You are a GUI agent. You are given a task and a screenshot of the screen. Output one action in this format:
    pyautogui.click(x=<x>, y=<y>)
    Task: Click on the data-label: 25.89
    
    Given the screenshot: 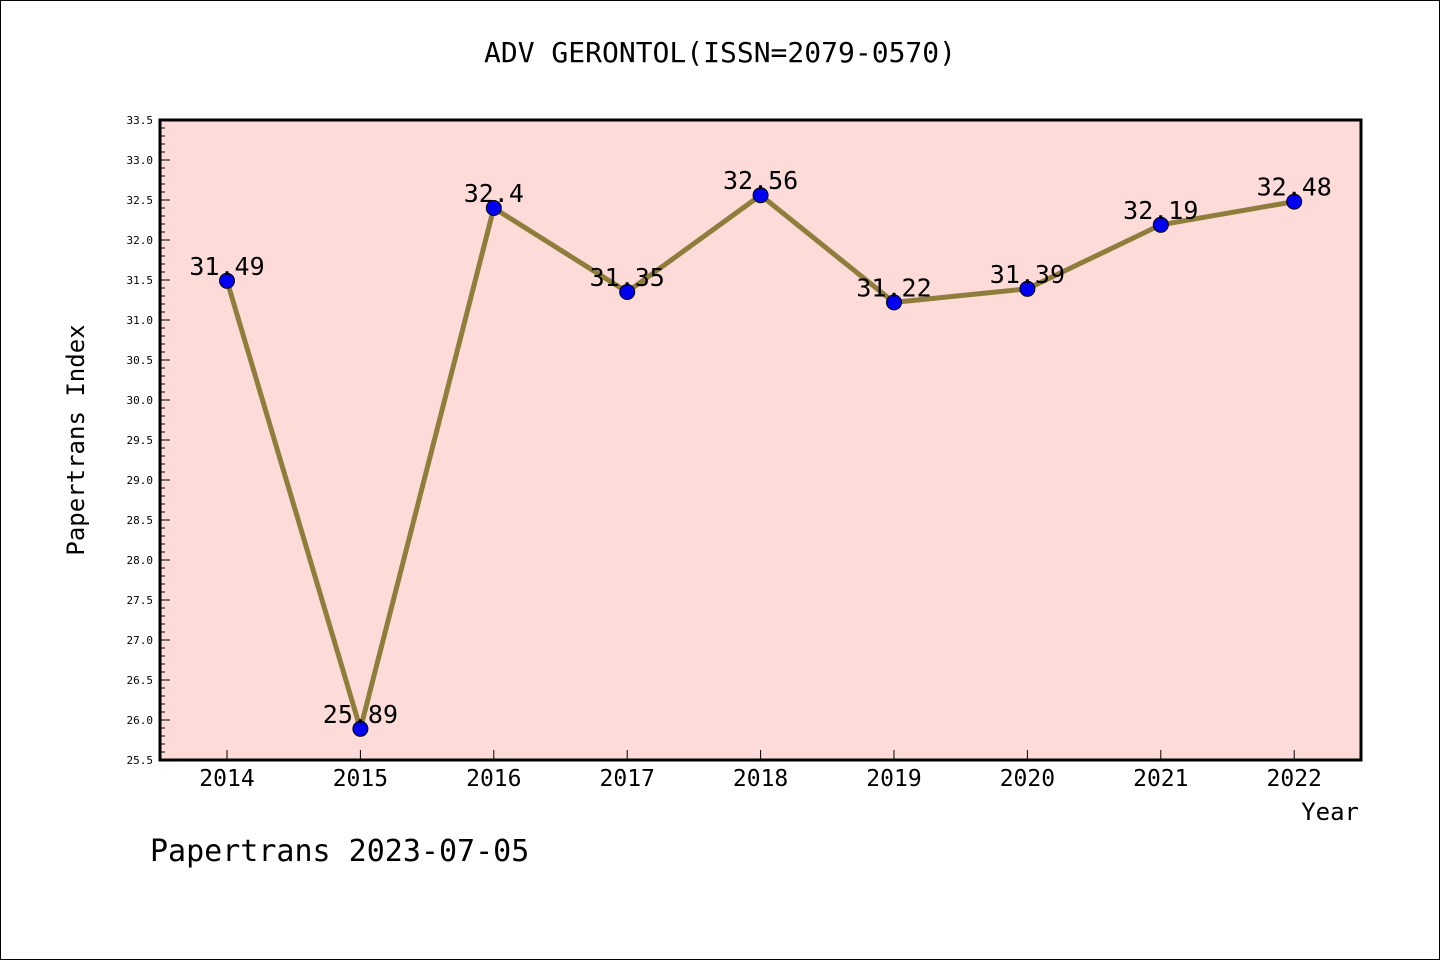 What is the action you would take?
    pyautogui.click(x=360, y=714)
    